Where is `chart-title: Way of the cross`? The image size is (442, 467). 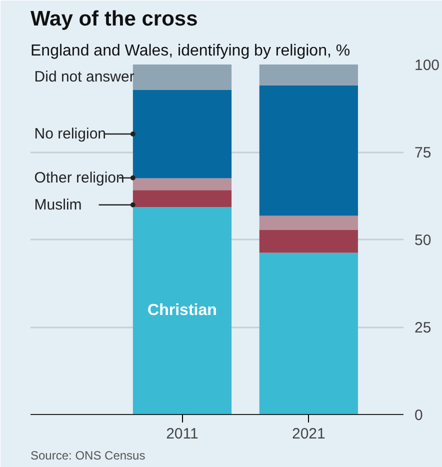 chart-title: Way of the cross is located at coordinates (114, 19).